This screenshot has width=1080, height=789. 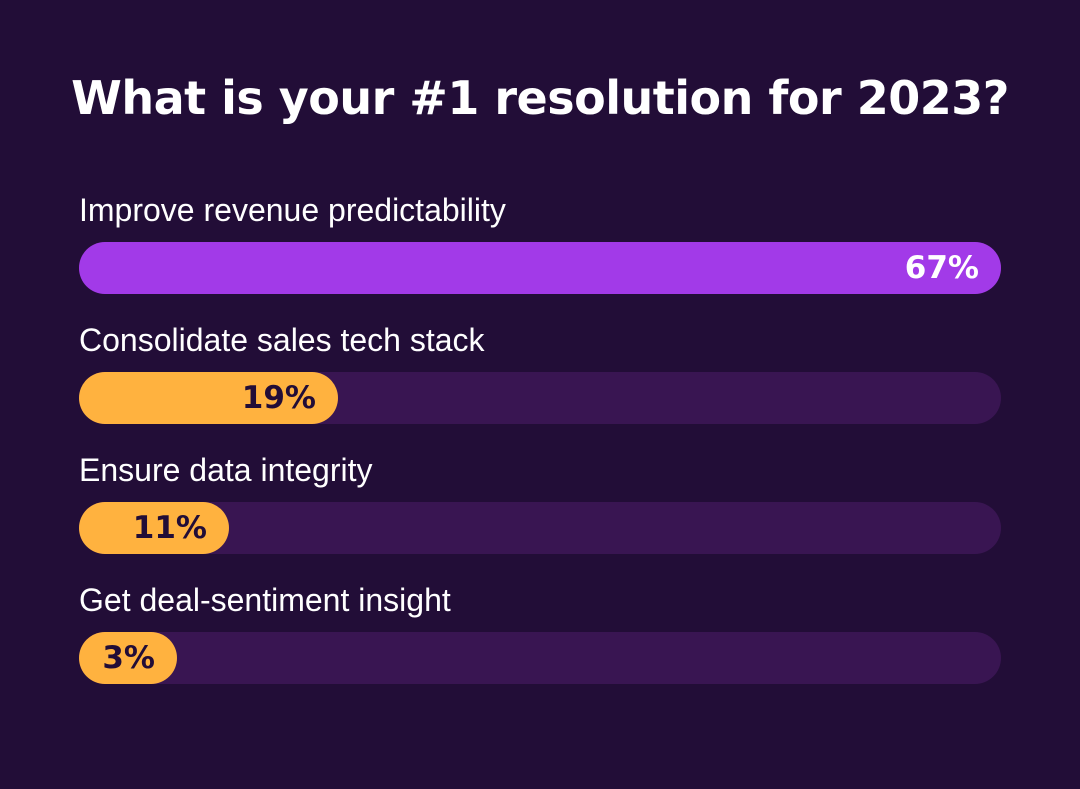 I want to click on bar-value-label: 19%, so click(x=278, y=398).